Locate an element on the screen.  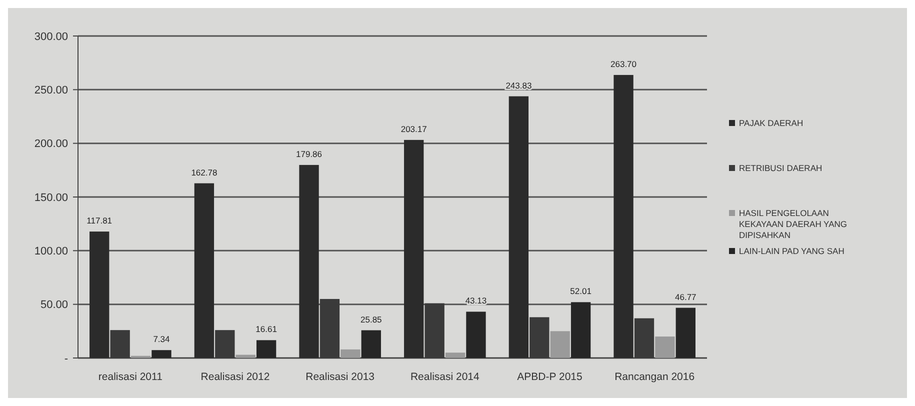
legend-label: HASIL PENGELOLAAN KEKAYAAN DAERAH YANG DIPISAHKAN is located at coordinates (793, 224).